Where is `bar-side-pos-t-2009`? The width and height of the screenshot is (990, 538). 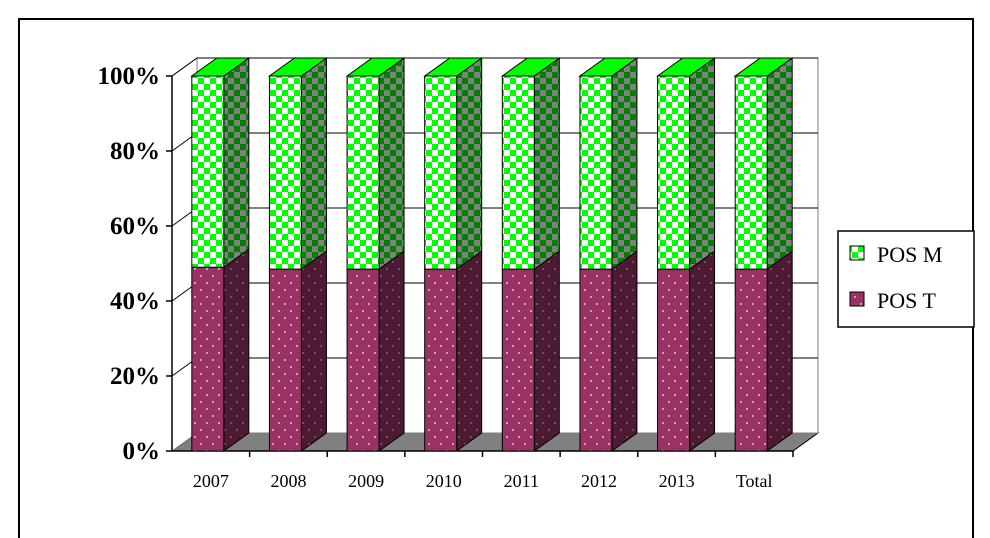
bar-side-pos-t-2009 is located at coordinates (391, 351).